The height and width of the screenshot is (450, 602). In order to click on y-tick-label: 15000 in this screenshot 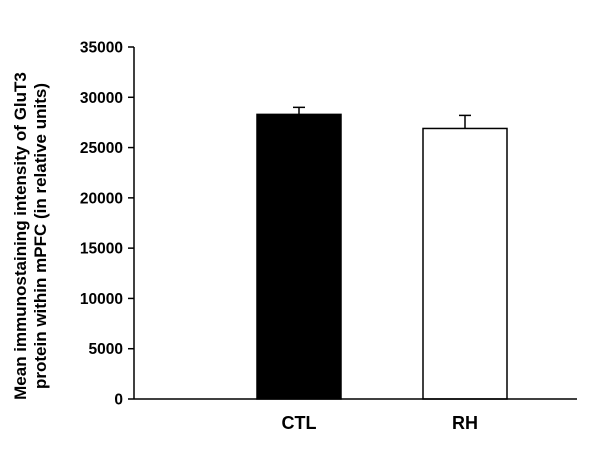, I will do `click(101, 249)`.